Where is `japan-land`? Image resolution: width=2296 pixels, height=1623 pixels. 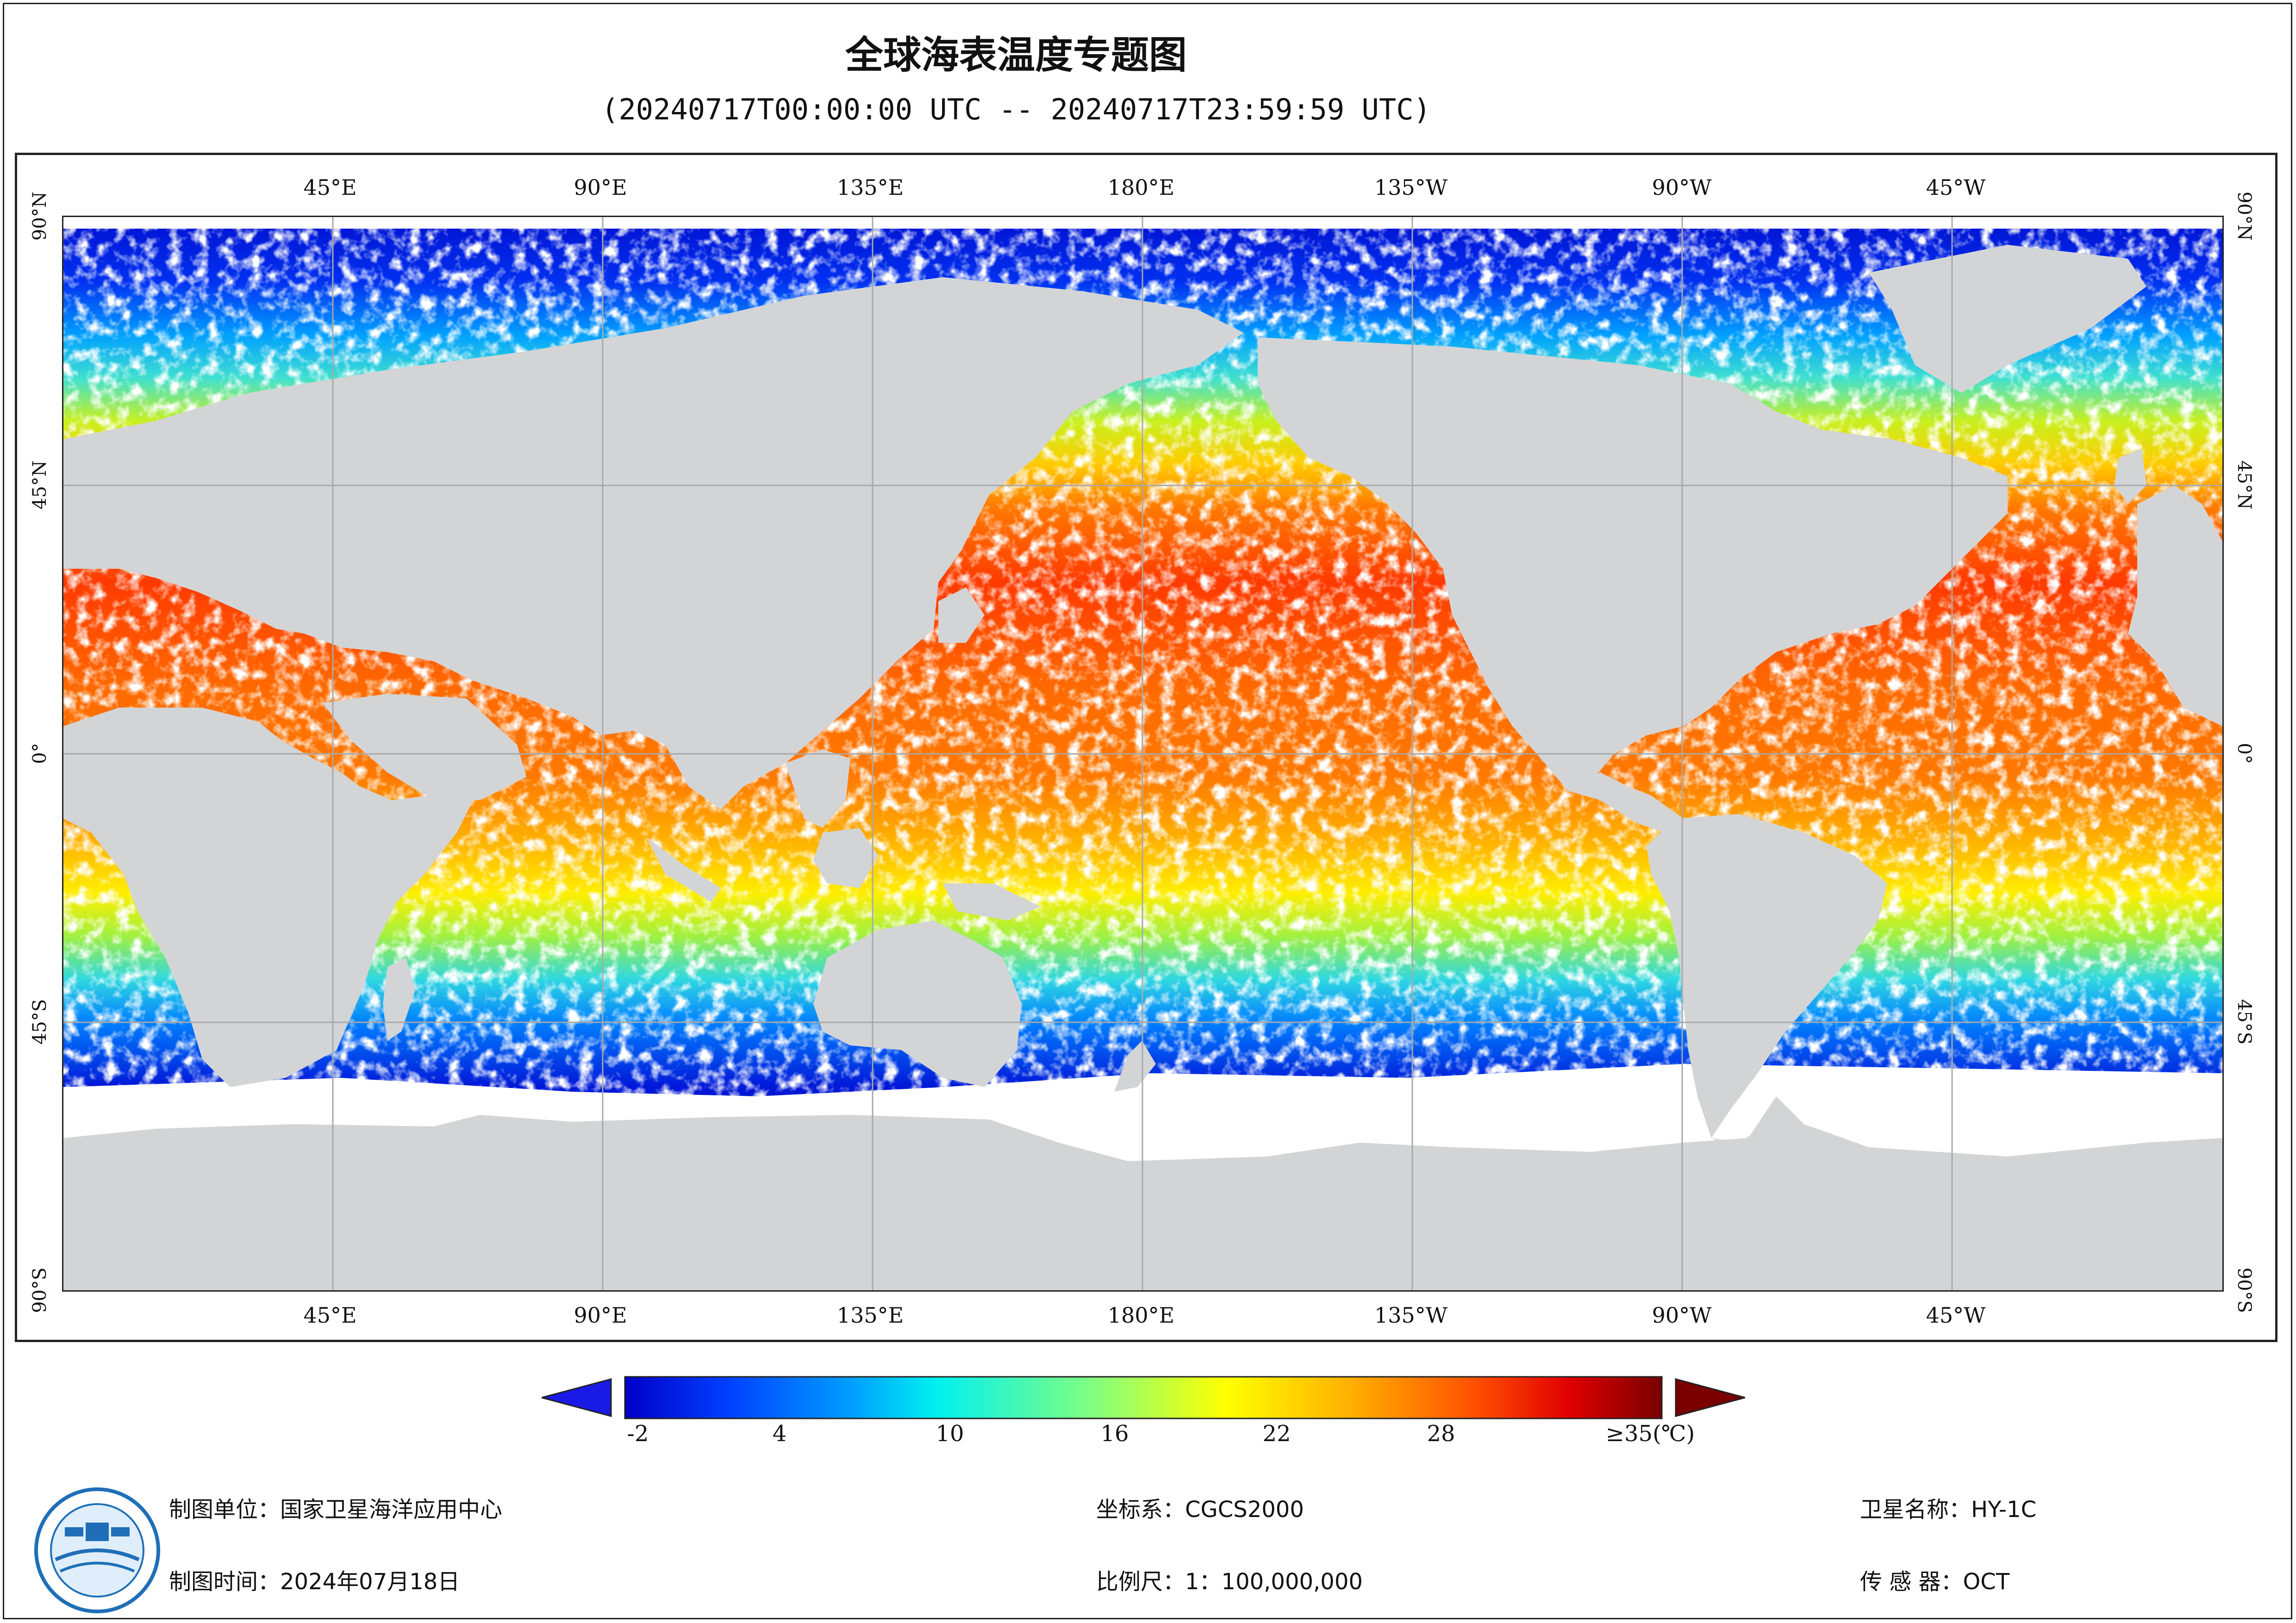
japan-land is located at coordinates (961, 615).